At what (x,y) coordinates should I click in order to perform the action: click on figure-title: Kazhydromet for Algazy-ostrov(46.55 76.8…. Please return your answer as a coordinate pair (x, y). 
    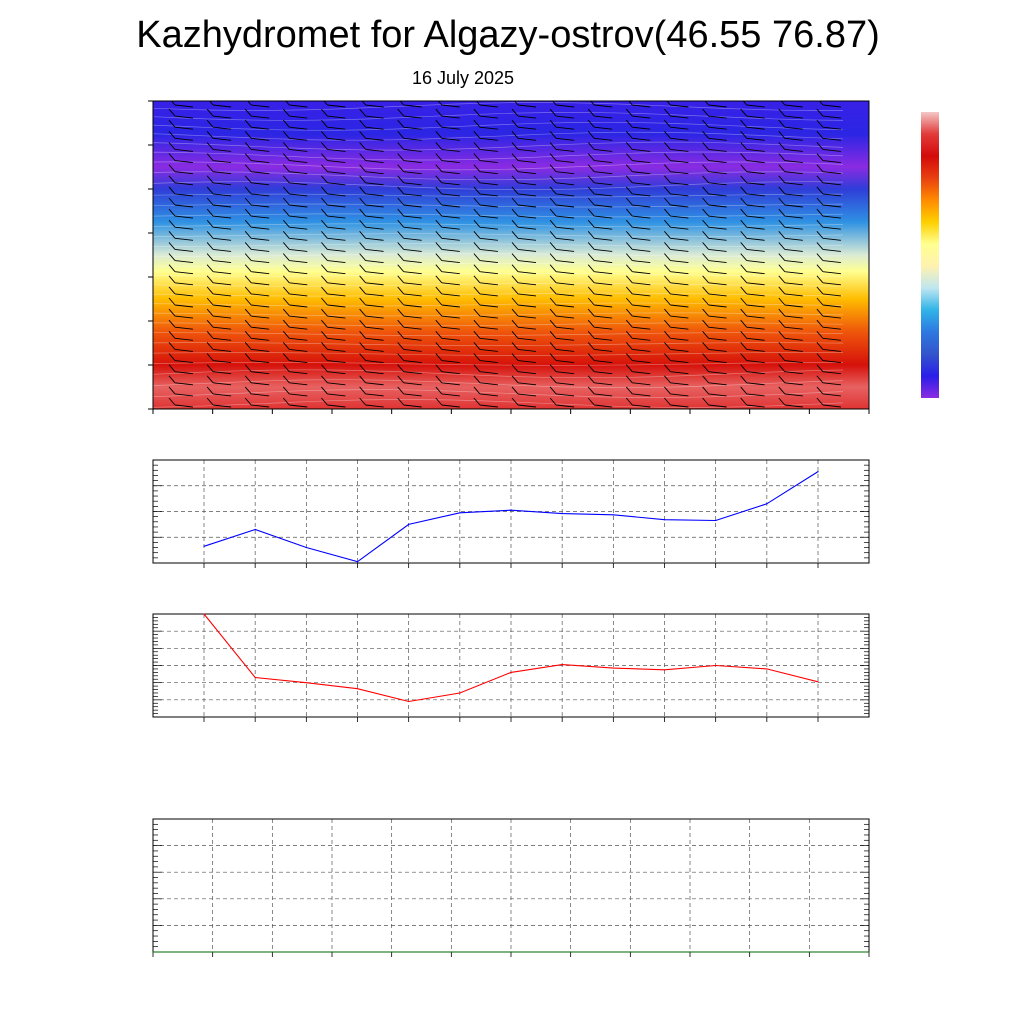
    Looking at the image, I should click on (508, 35).